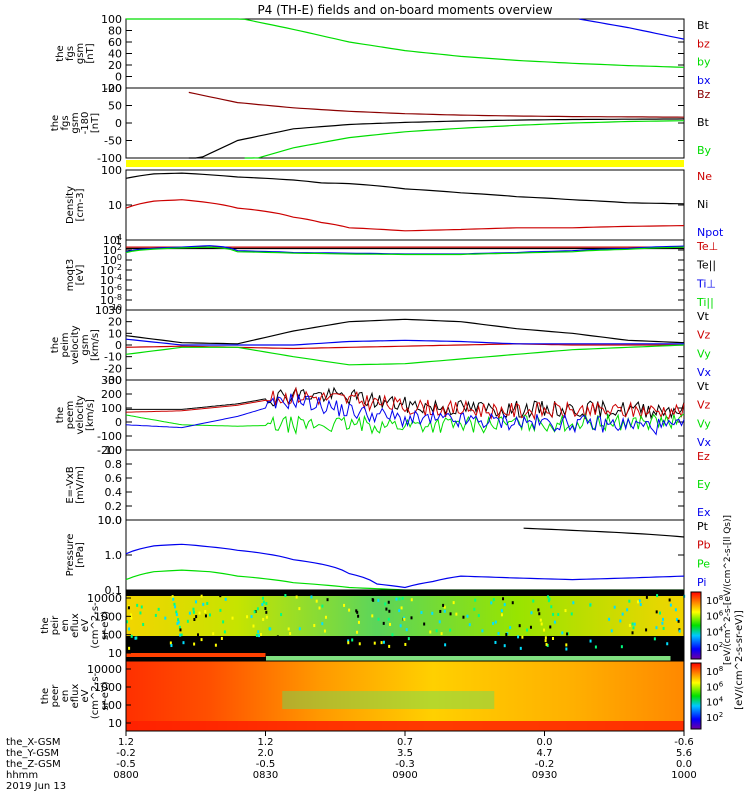  I want to click on y-tick-exponent: -8, so click(118, 297).